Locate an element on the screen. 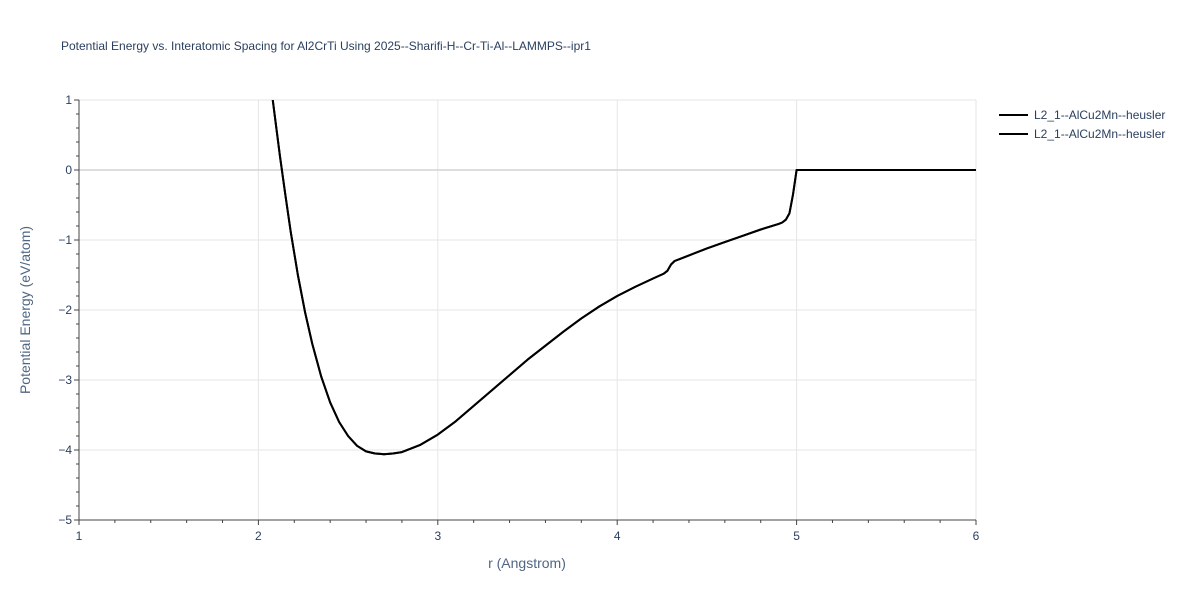 Image resolution: width=1200 pixels, height=600 pixels. y-tick-label: 1 is located at coordinates (68, 100).